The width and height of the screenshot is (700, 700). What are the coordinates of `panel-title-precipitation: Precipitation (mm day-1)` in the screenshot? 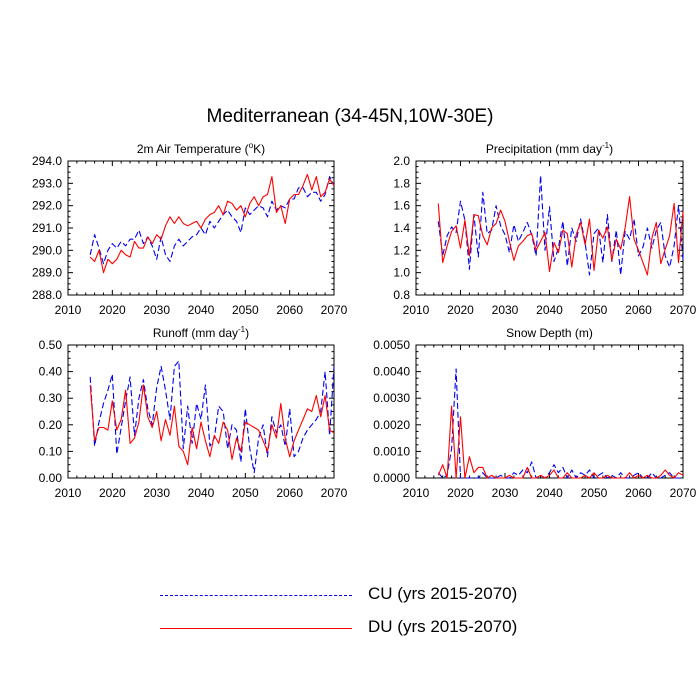 It's located at (549, 148).